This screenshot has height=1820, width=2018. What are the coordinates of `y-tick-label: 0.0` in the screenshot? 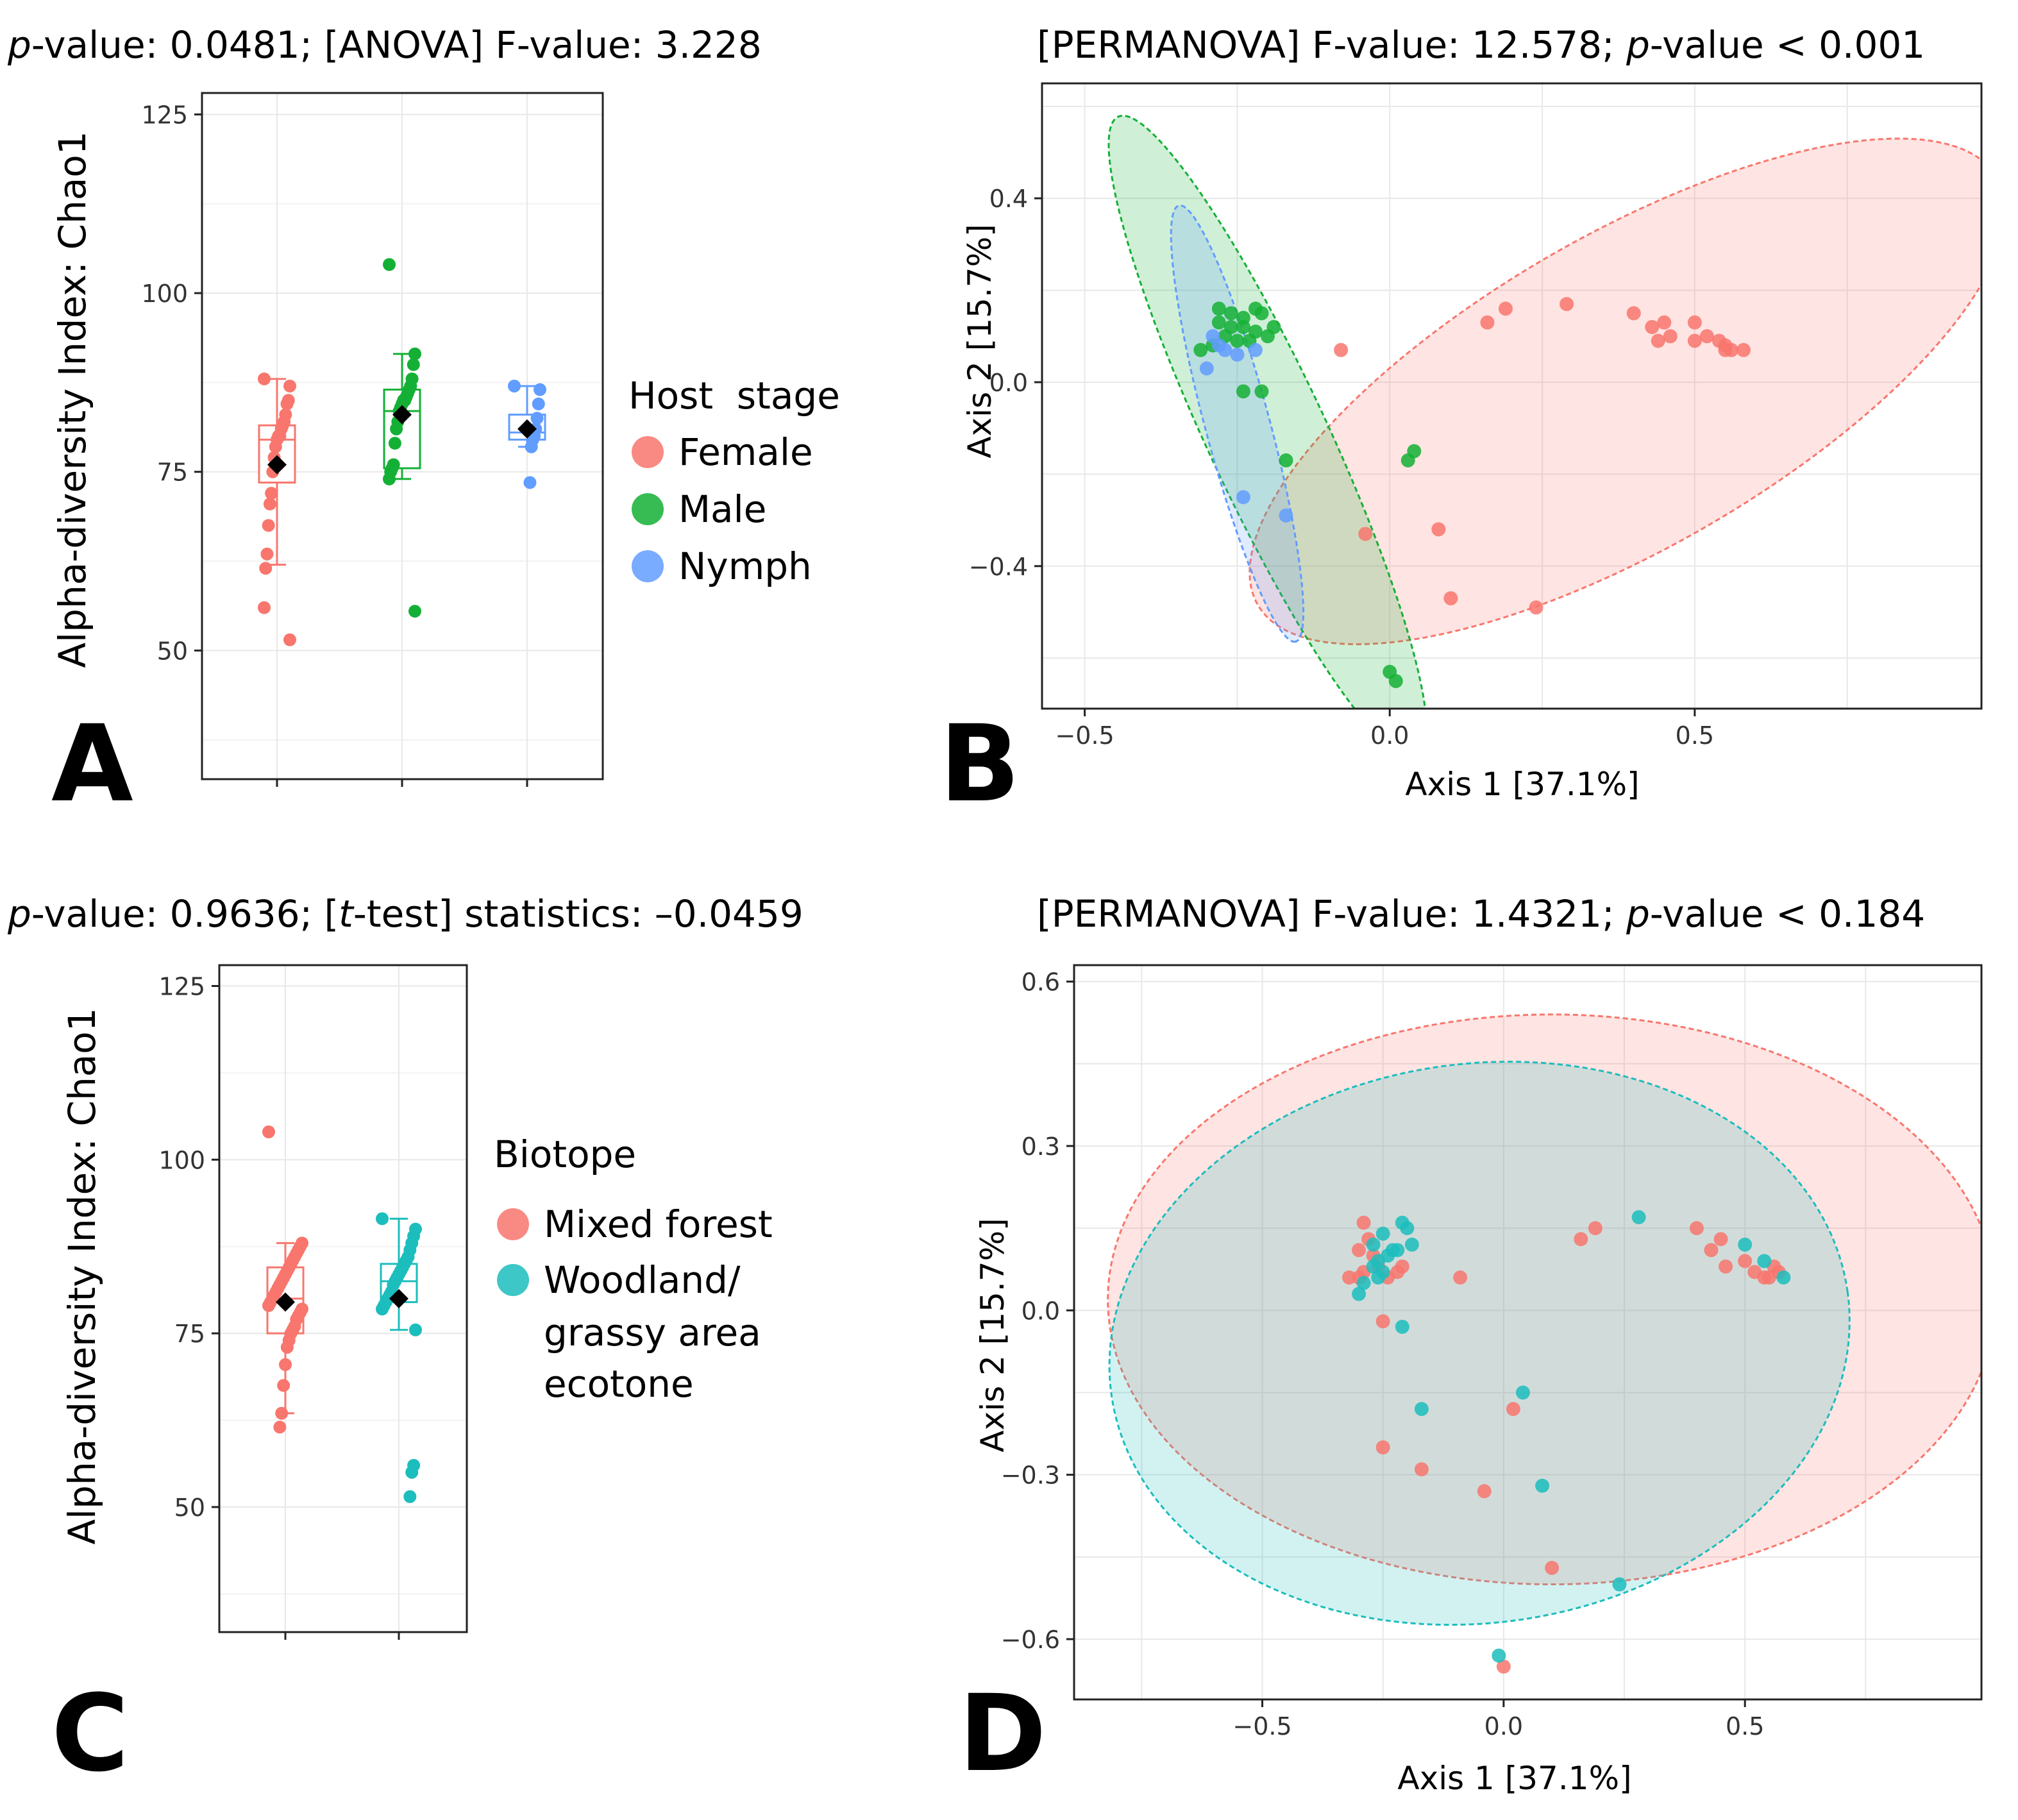 It's located at (1008, 383).